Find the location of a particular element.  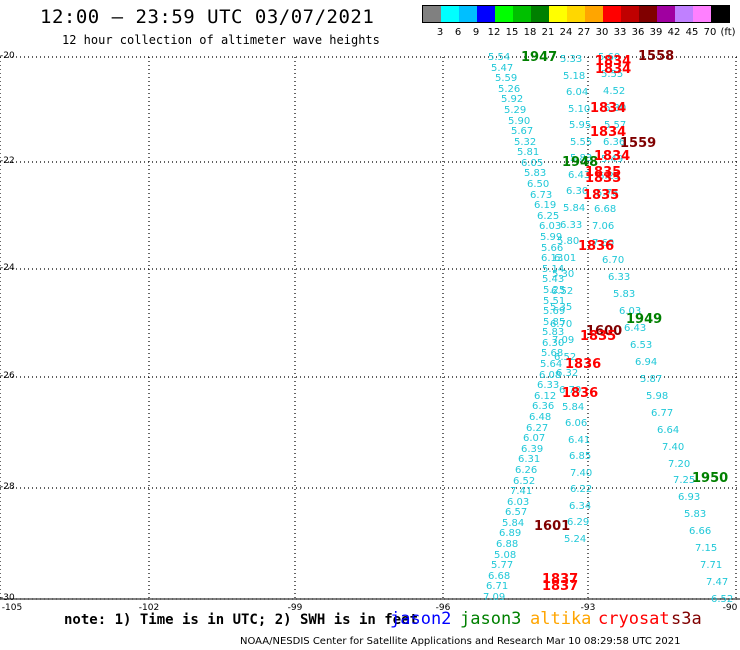

wave-height-label: 5.77 is located at coordinates (502, 565).